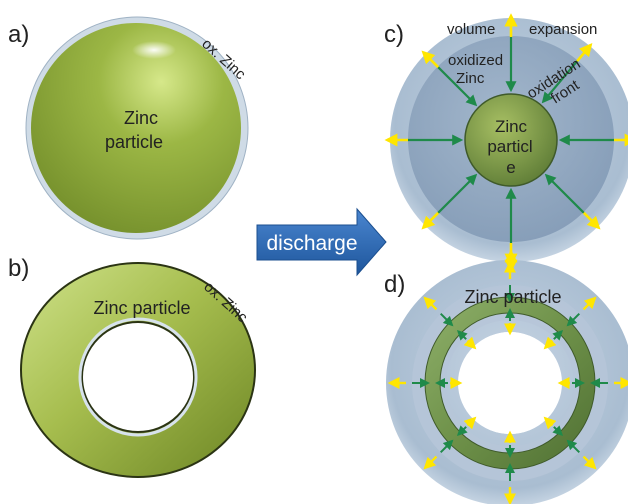  Describe the element at coordinates (18, 268) in the screenshot. I see `panel-b-label: b)` at that location.